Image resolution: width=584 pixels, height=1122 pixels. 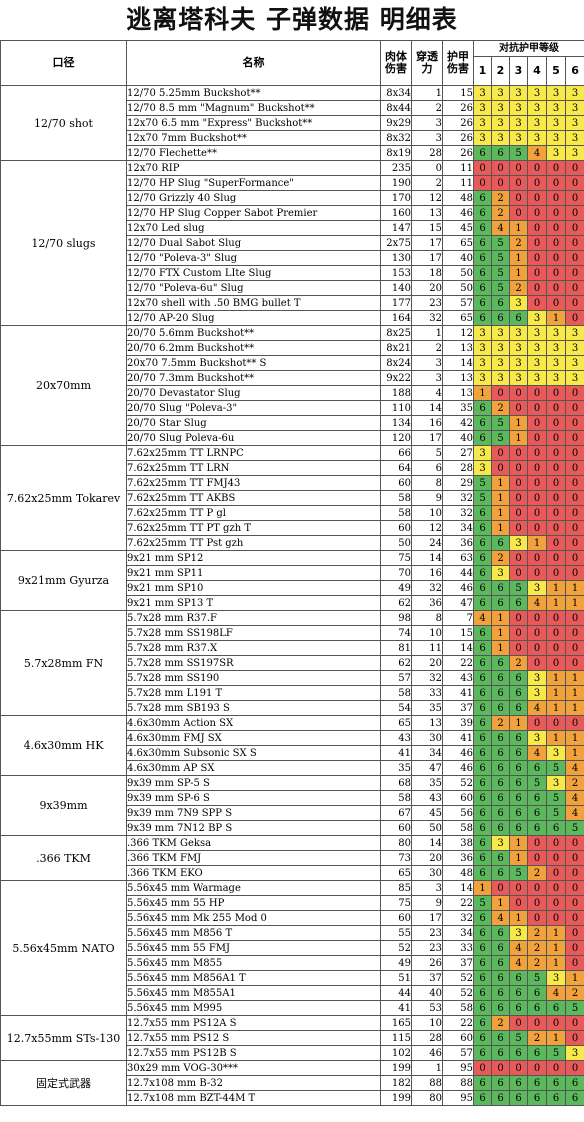 What do you see at coordinates (458, 1068) in the screenshot?
I see `armor-damage: 95` at bounding box center [458, 1068].